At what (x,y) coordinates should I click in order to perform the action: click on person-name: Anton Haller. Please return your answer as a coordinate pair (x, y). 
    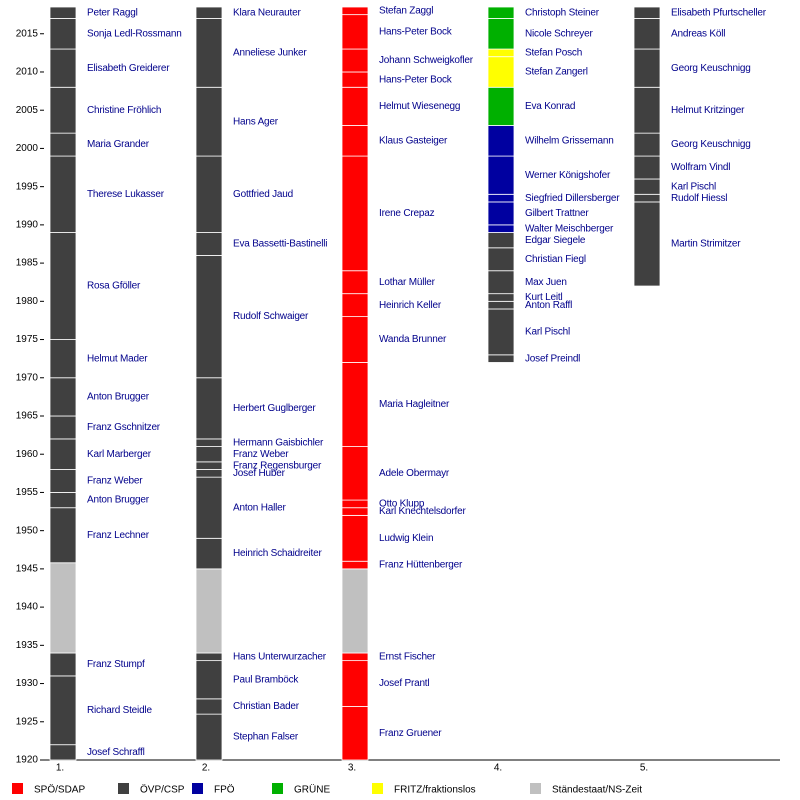
    Looking at the image, I should click on (259, 507).